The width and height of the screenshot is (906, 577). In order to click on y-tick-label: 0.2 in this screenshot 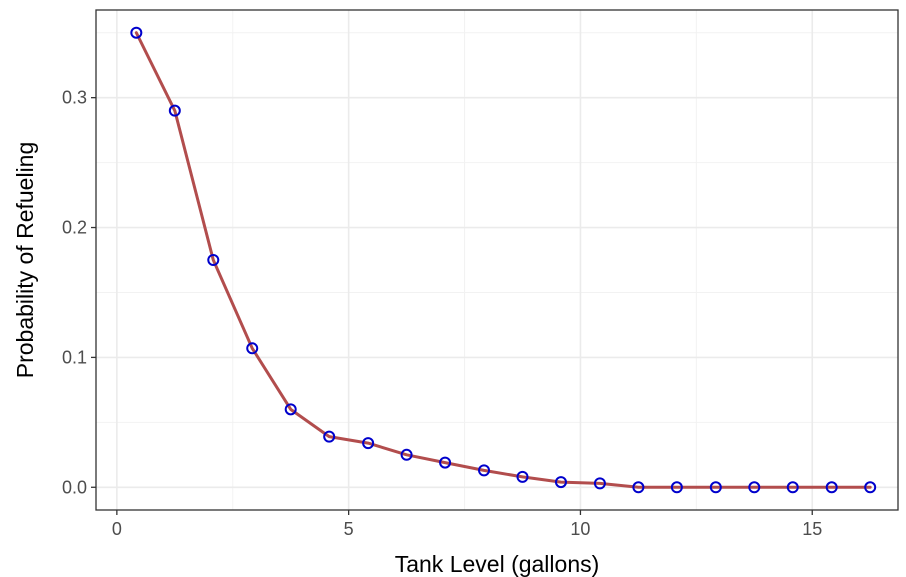, I will do `click(74, 228)`.